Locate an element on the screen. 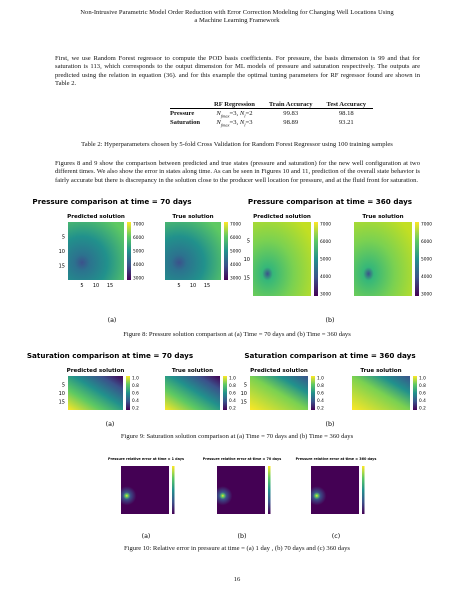  cell: 99.83 is located at coordinates (291, 114).